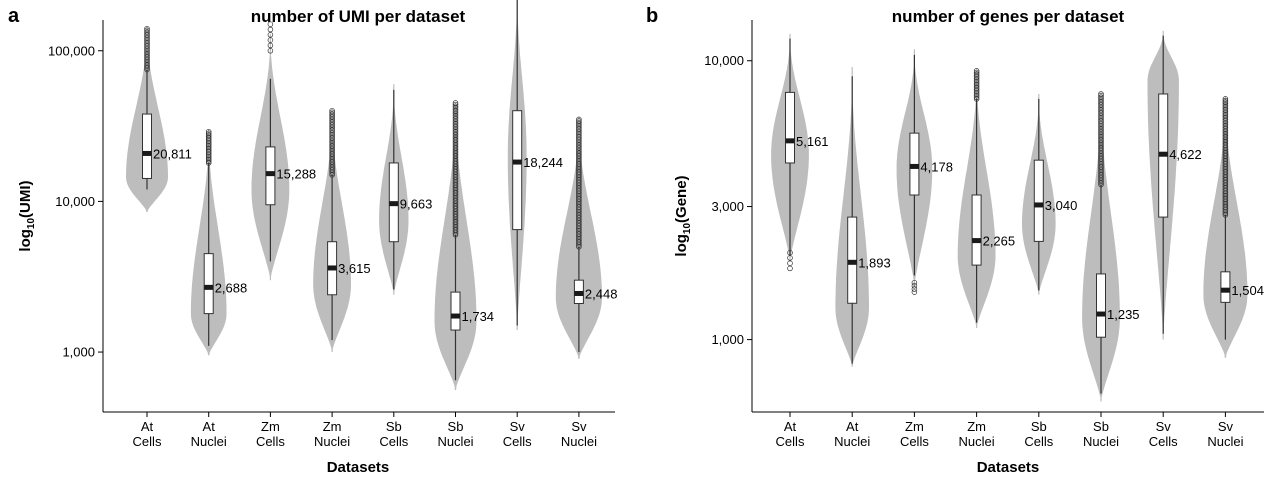 Image resolution: width=1280 pixels, height=488 pixels. What do you see at coordinates (172, 153) in the screenshot?
I see `median-label: 20,811` at bounding box center [172, 153].